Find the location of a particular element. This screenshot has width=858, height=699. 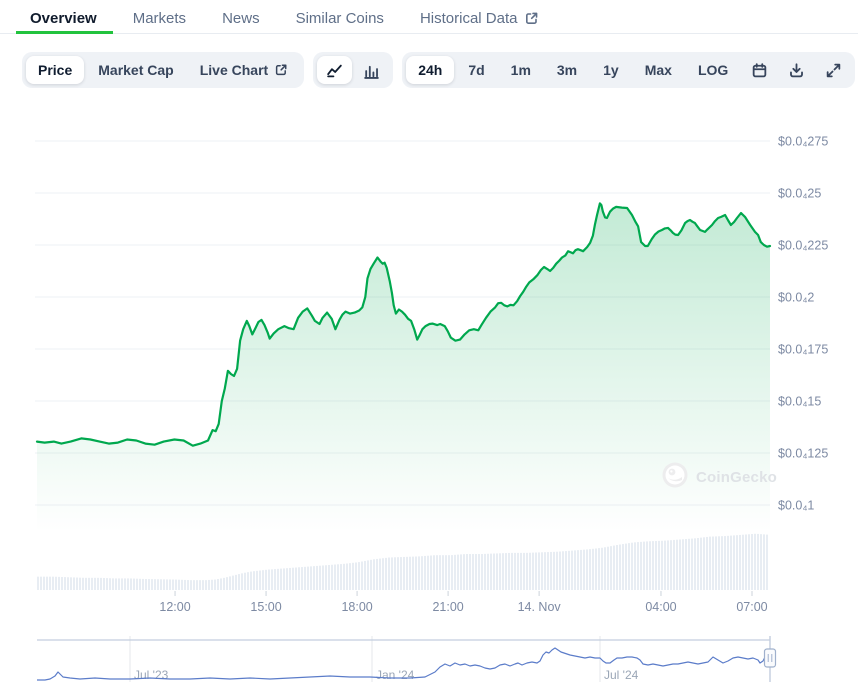

range-label: LOG is located at coordinates (713, 70).